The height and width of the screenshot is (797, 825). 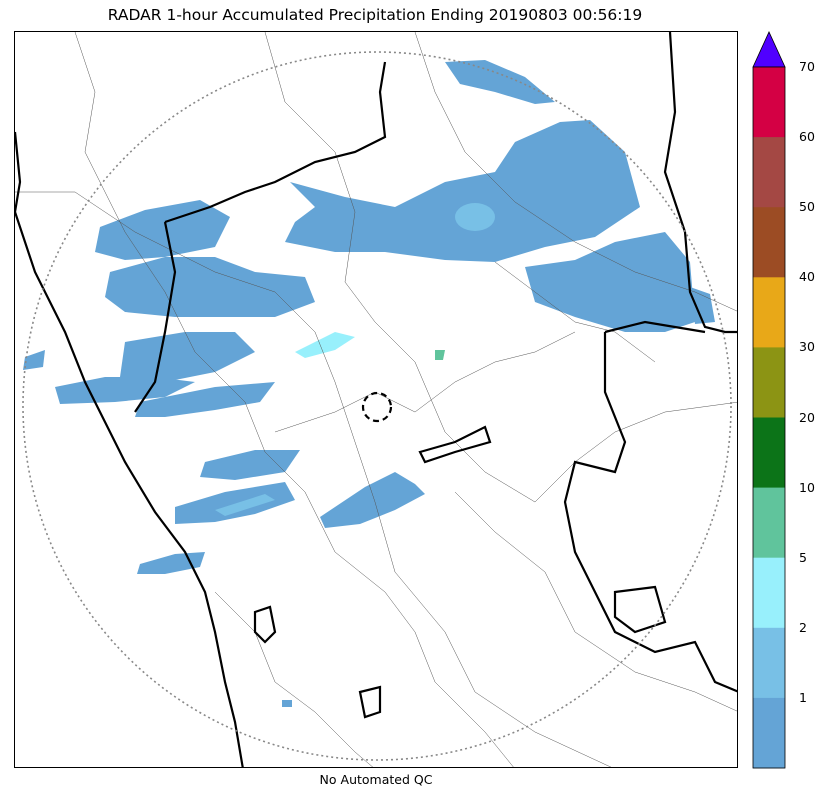 What do you see at coordinates (650, 512) in the screenshot?
I see `state-line-south-east` at bounding box center [650, 512].